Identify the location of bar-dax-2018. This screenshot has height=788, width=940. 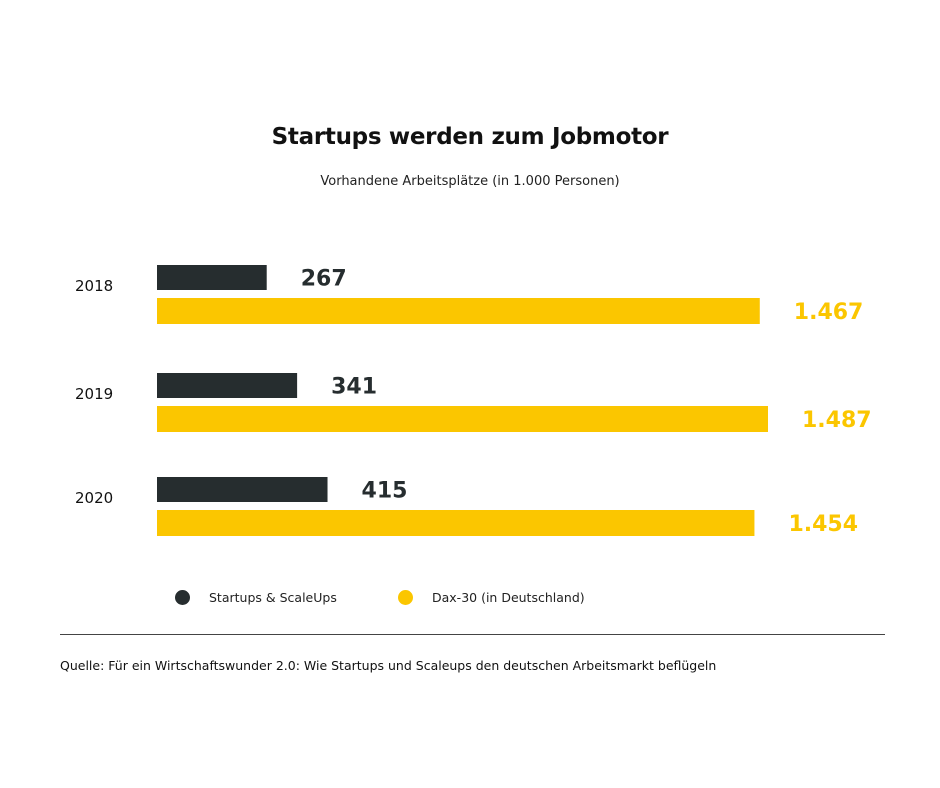
(458, 311).